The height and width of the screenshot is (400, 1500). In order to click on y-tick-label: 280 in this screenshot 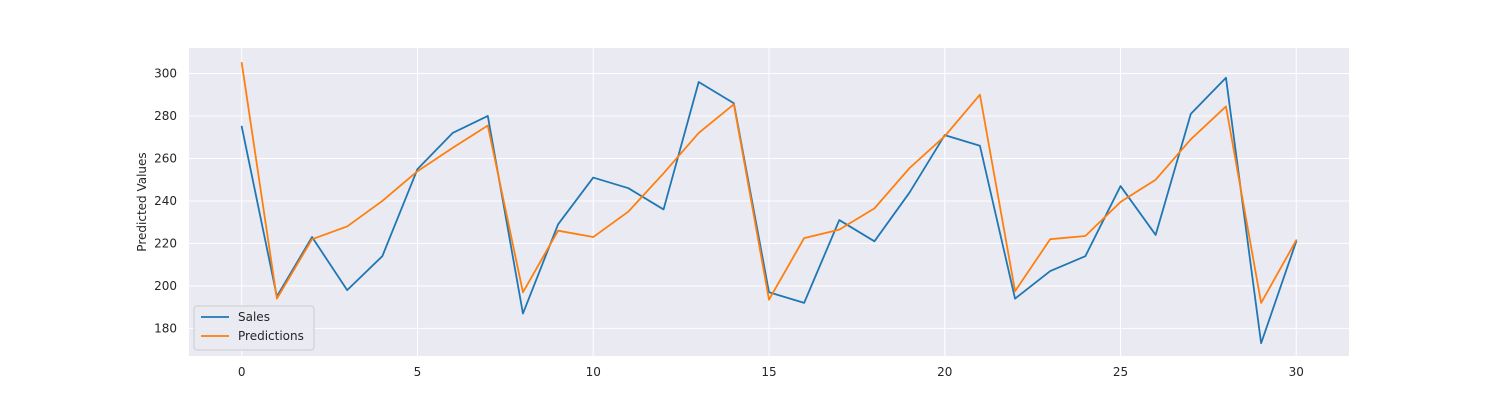, I will do `click(165, 116)`.